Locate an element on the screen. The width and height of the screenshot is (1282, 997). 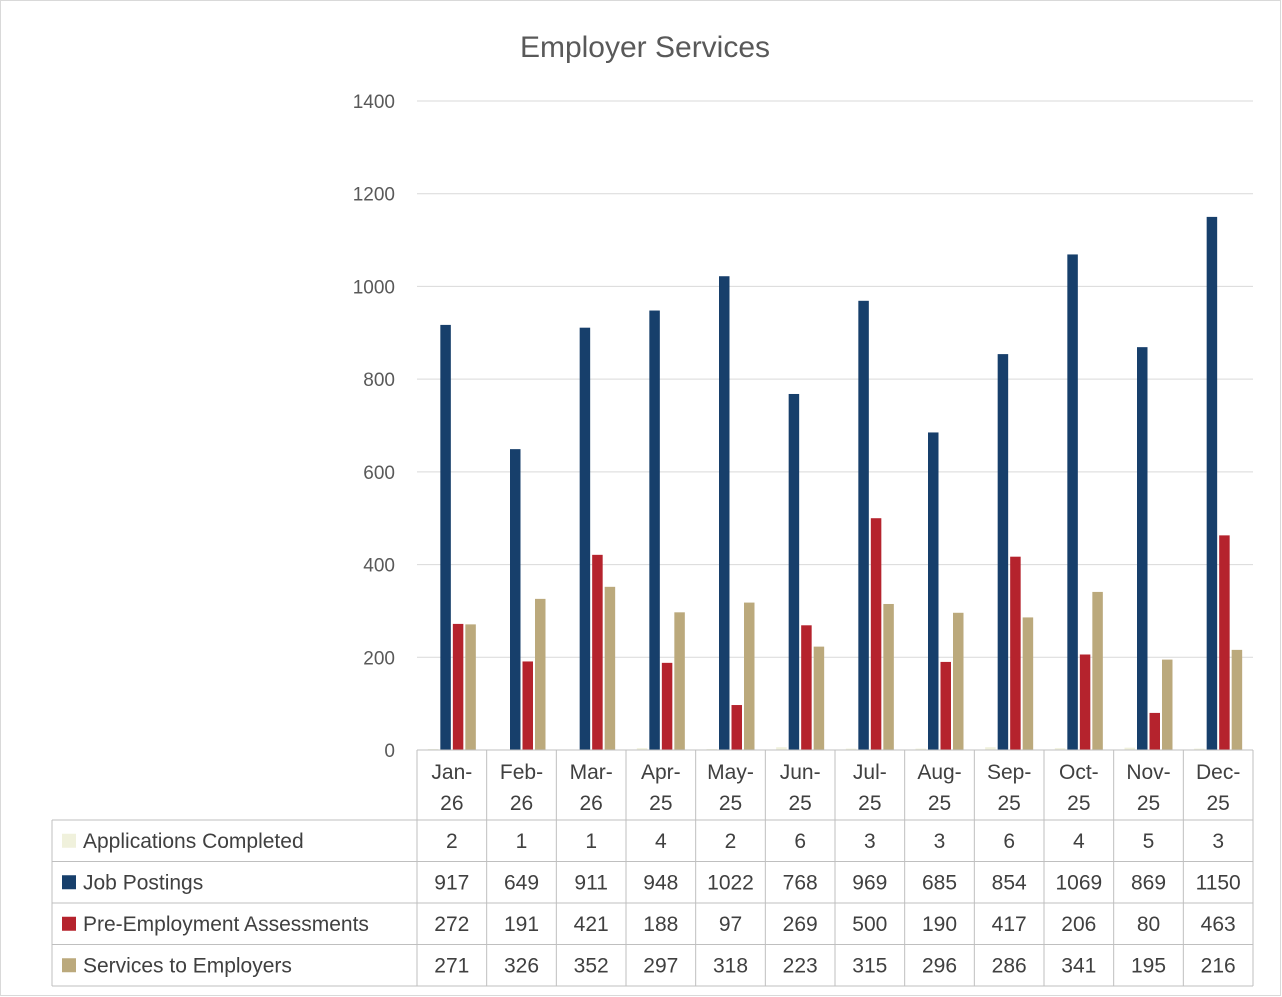
x-tick-label: May- is located at coordinates (730, 772).